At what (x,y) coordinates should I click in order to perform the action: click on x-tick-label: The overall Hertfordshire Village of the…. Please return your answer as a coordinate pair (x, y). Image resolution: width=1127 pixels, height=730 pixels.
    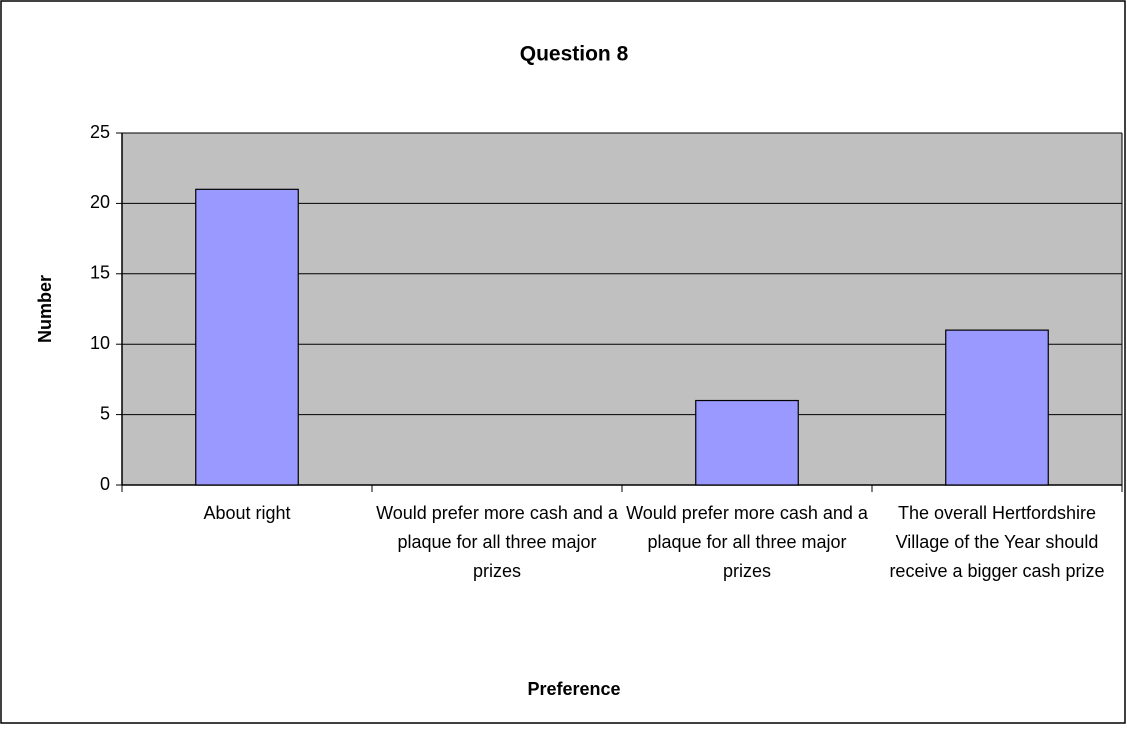
    Looking at the image, I should click on (997, 542).